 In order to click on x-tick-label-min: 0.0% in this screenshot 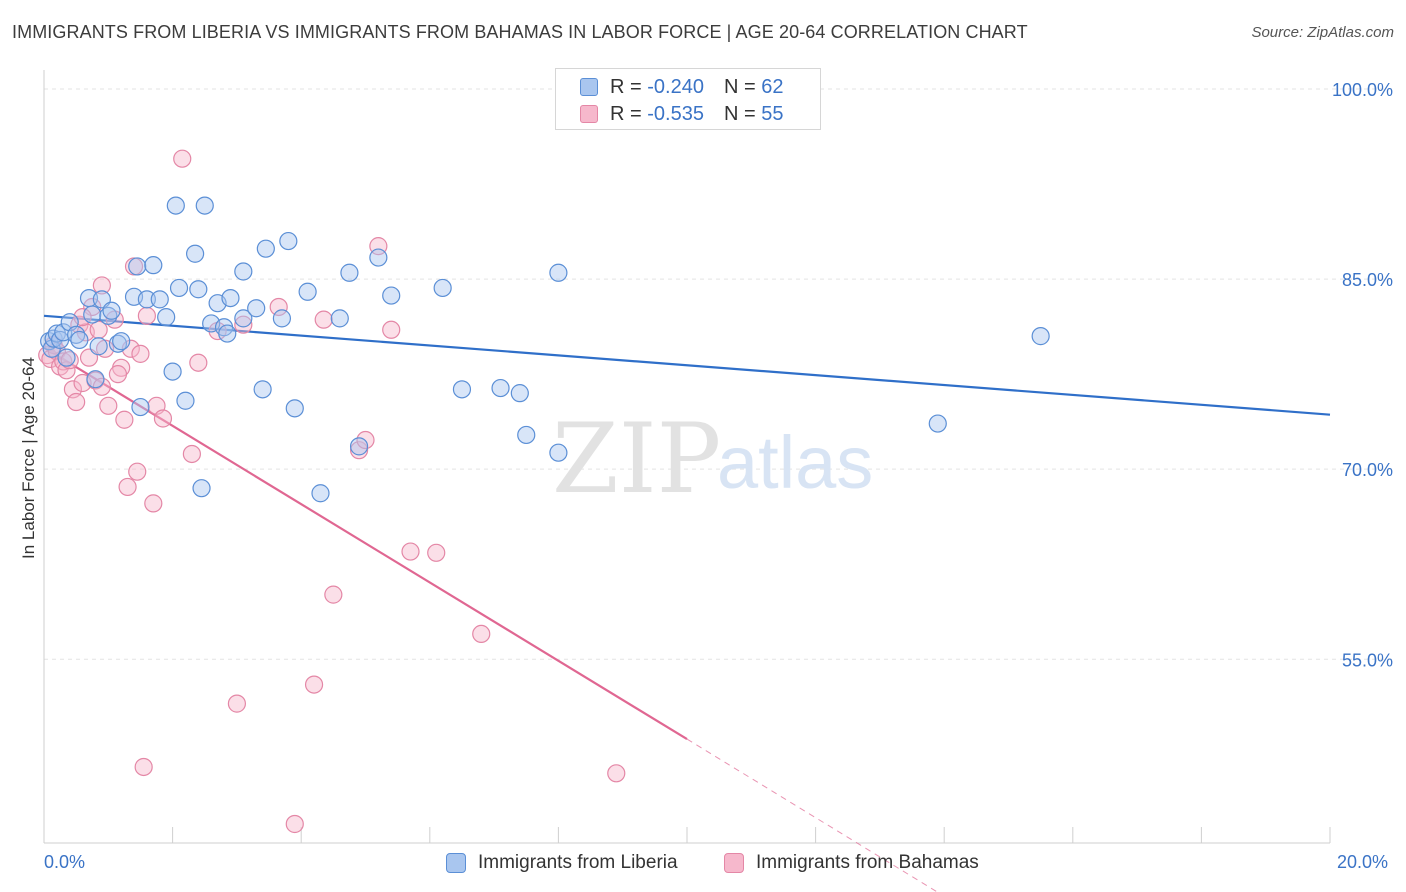, I will do `click(65, 862)`.